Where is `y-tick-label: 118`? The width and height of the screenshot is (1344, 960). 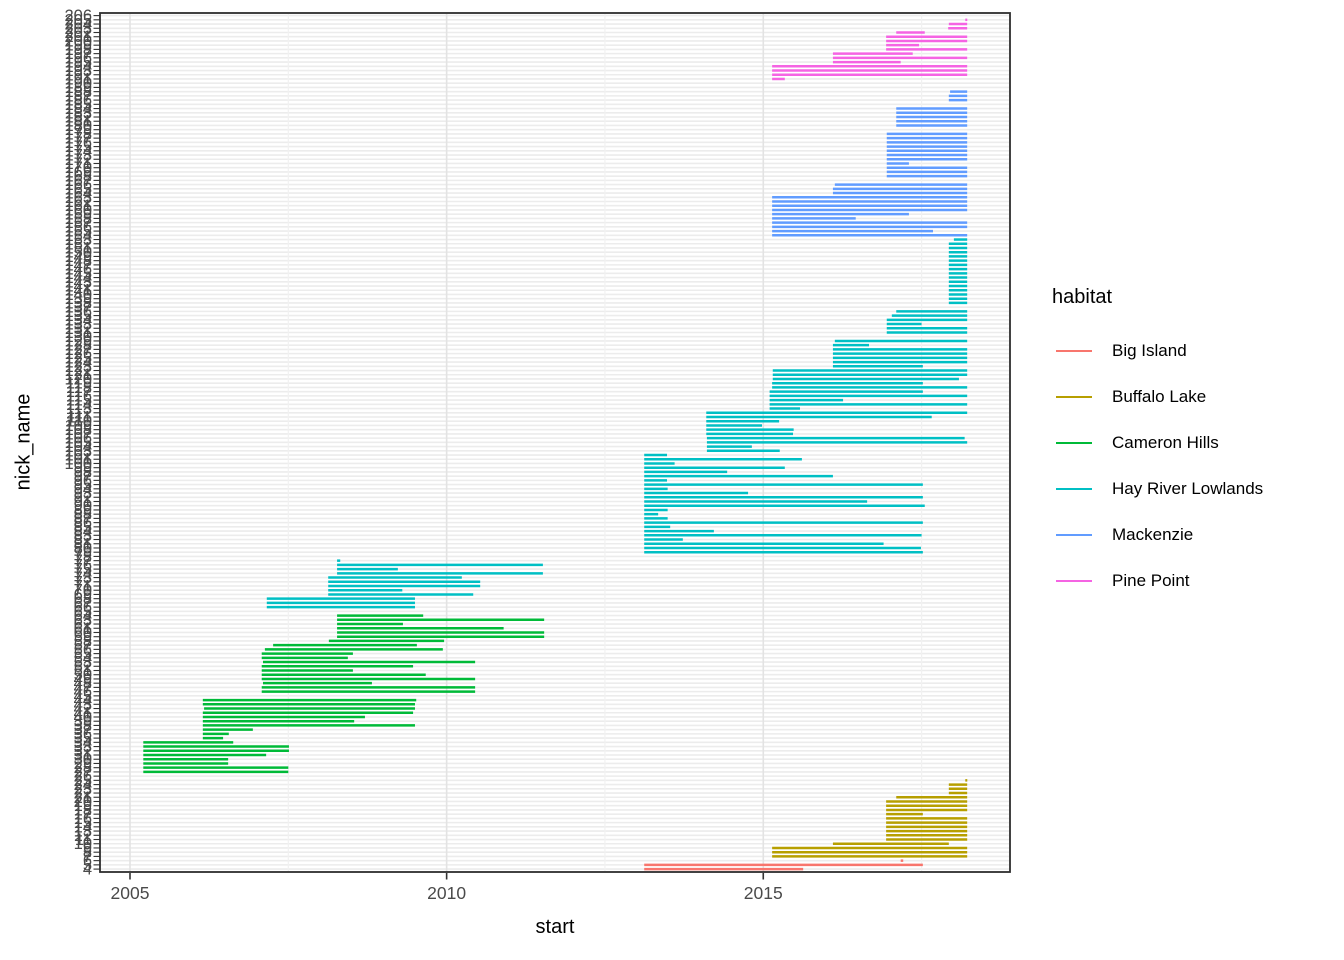
y-tick-label: 118 is located at coordinates (79, 388).